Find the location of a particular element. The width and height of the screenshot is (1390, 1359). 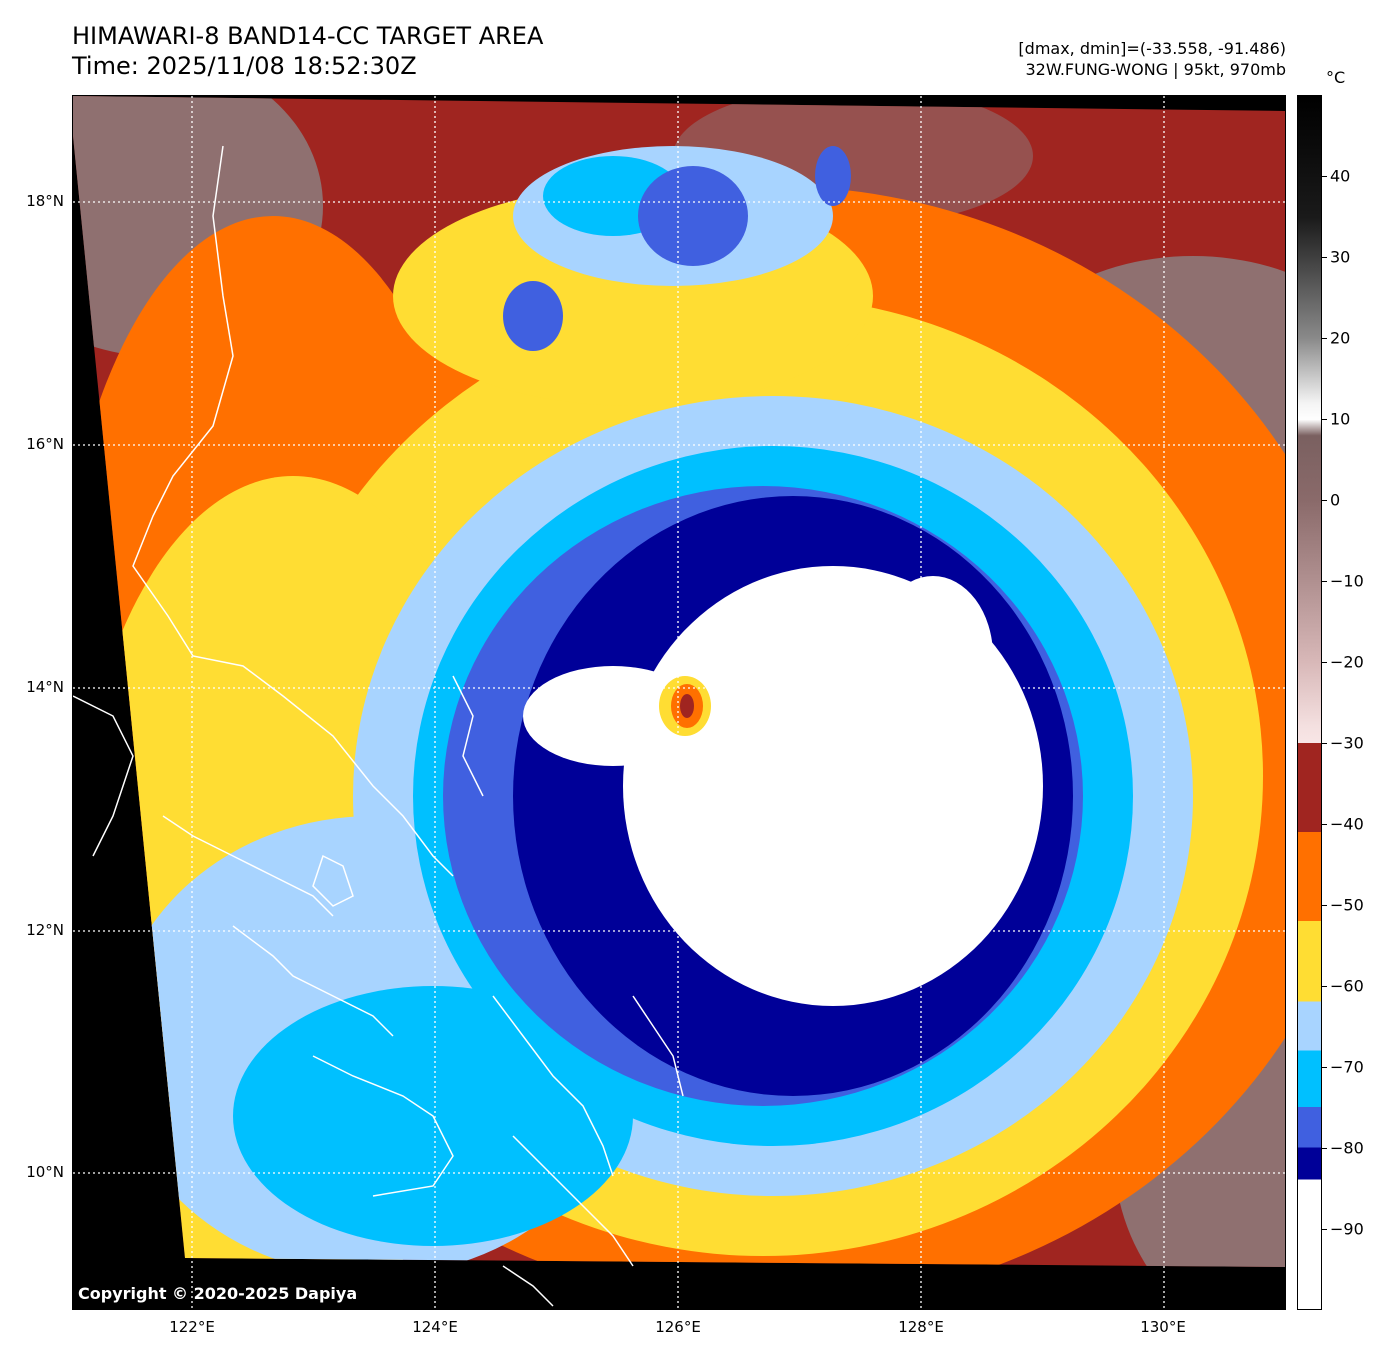

colorbar-tick-label: −80 is located at coordinates (1347, 1148).